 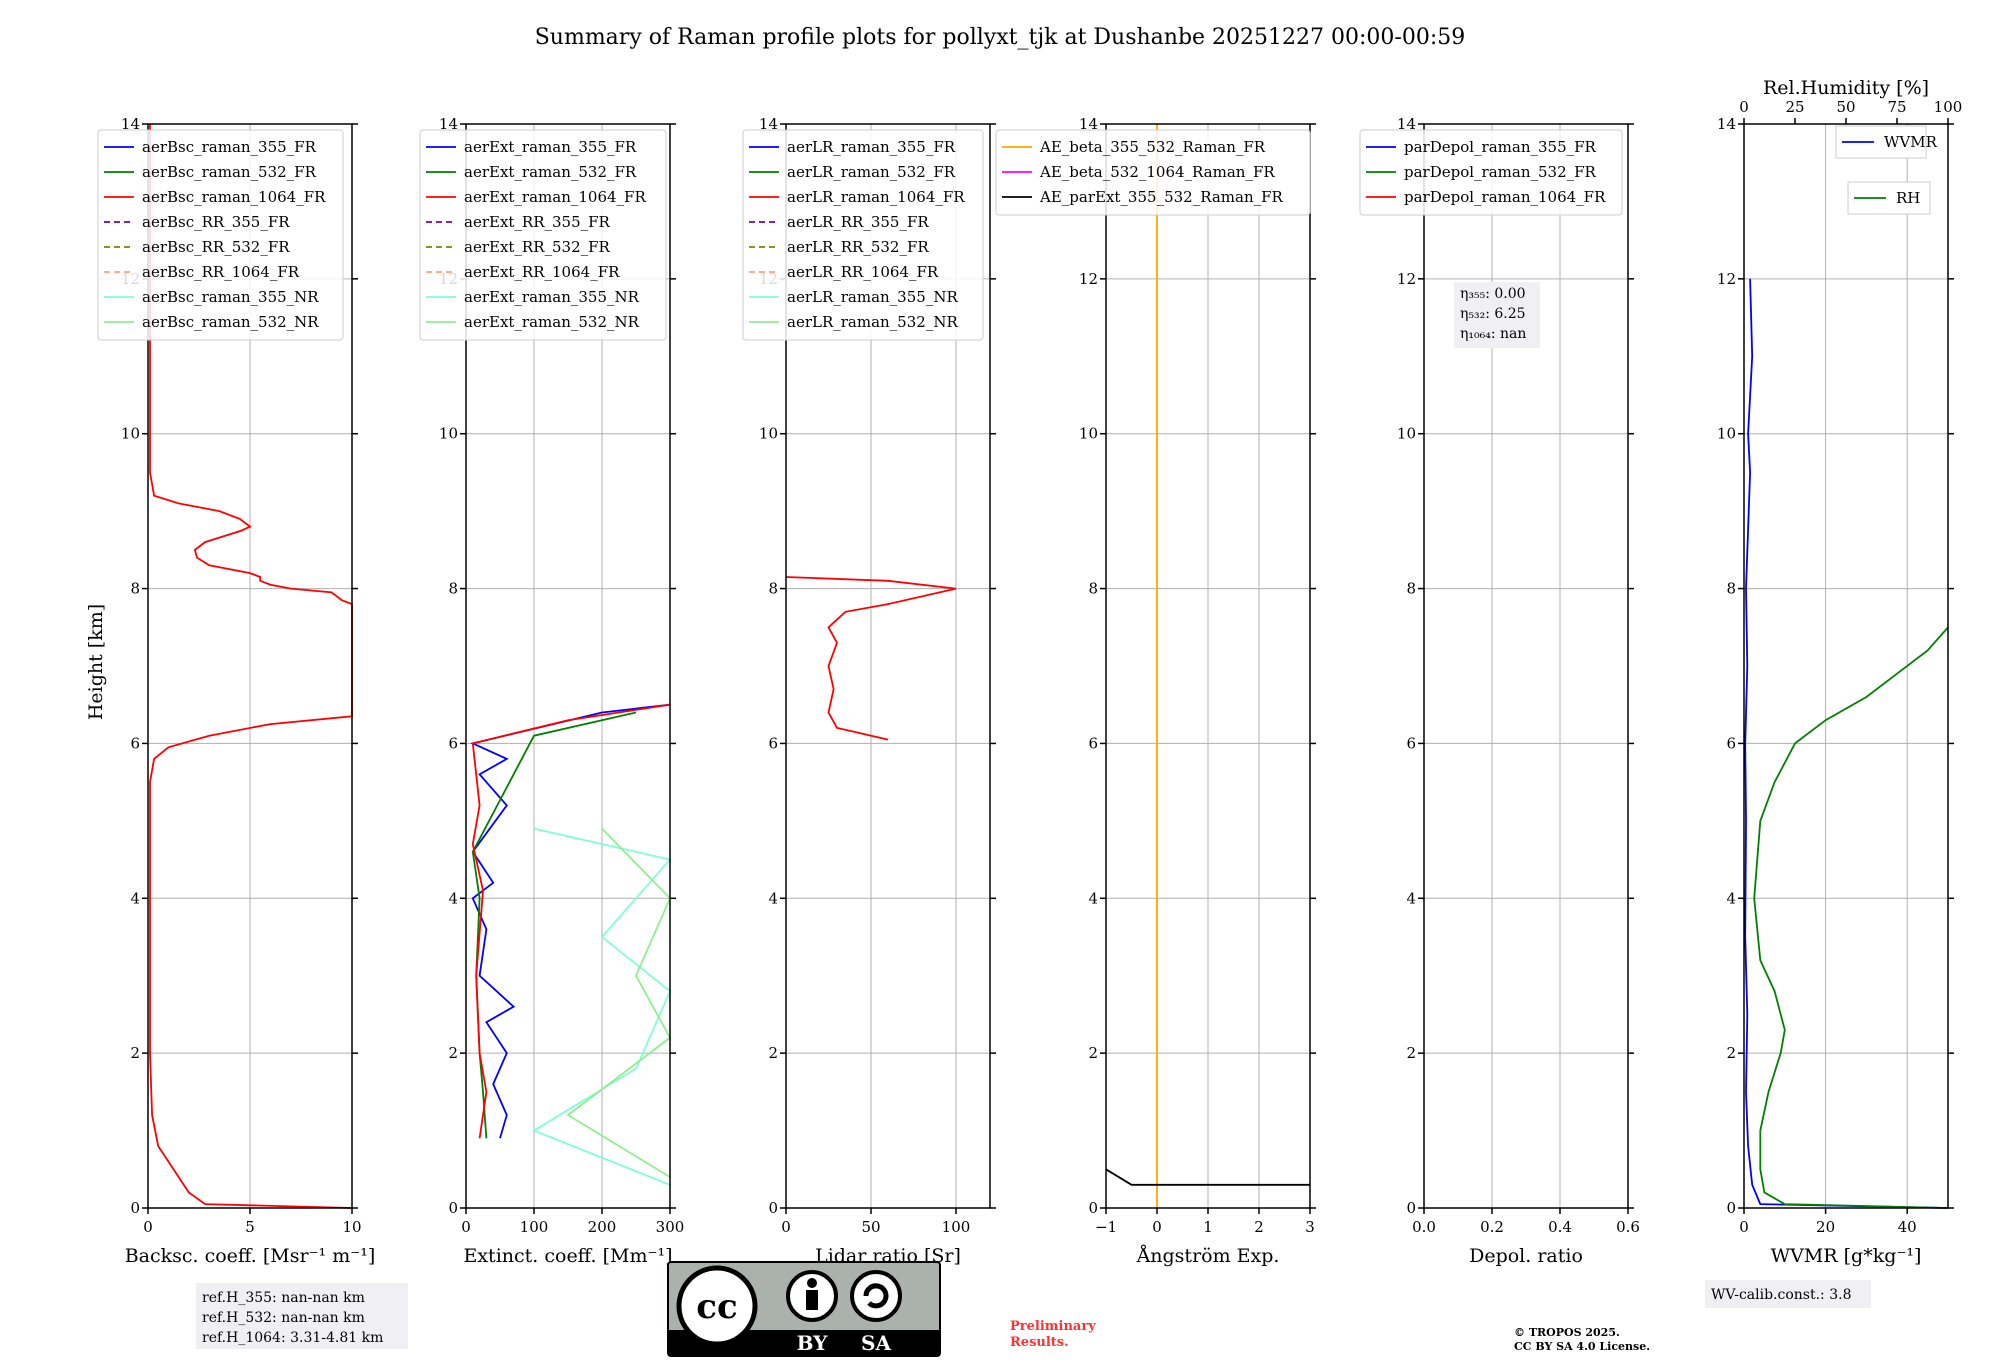 What do you see at coordinates (1907, 1227) in the screenshot?
I see `x-tick-label: 40` at bounding box center [1907, 1227].